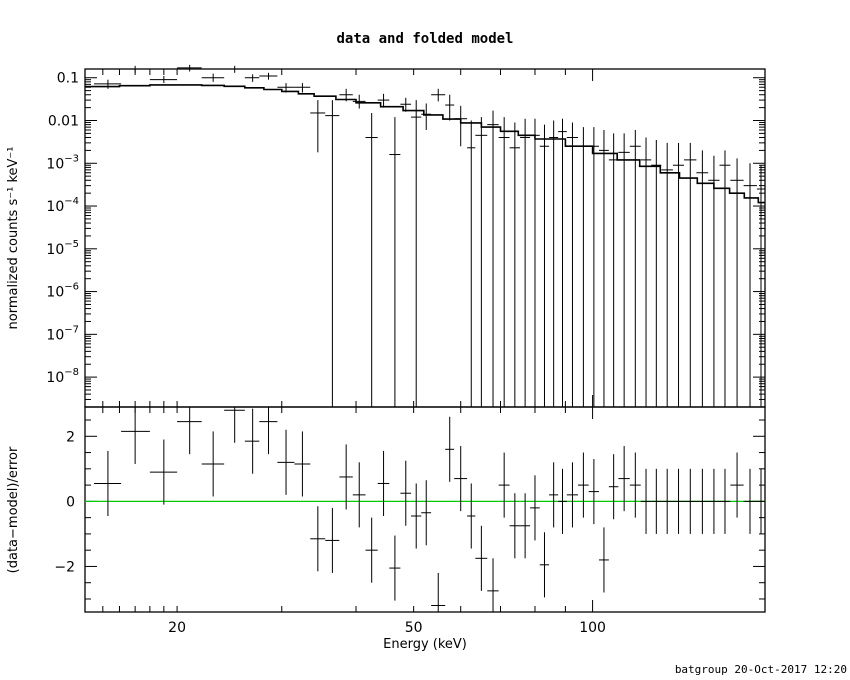  Describe the element at coordinates (63, 121) in the screenshot. I see `y-tick-label: 0.01` at that location.